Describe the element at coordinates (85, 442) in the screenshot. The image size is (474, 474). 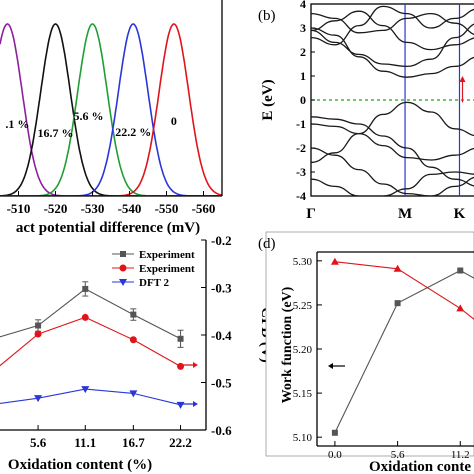
I see `x-tick-label: 11.1` at that location.